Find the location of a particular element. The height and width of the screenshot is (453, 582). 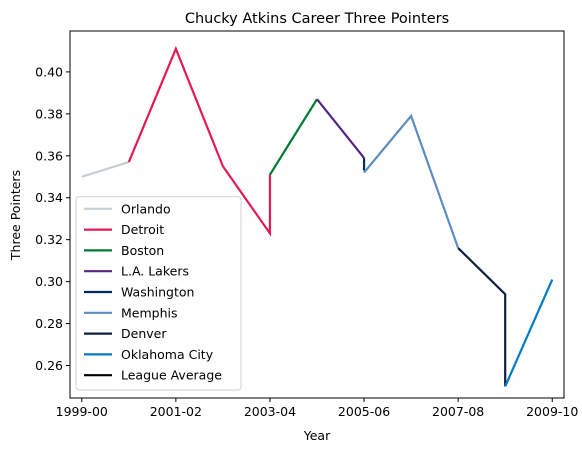

y-tick-label: 0.26 is located at coordinates (49, 365).